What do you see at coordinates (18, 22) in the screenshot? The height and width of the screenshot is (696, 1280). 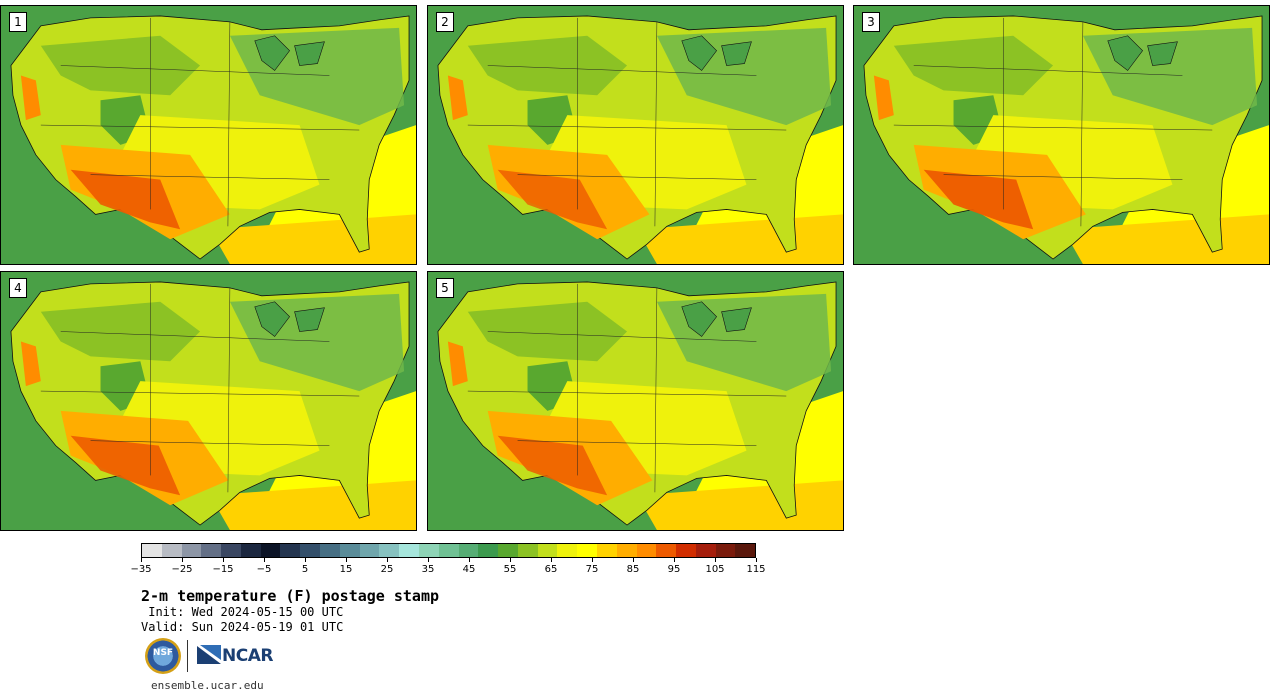 I see `panel-number: 1` at bounding box center [18, 22].